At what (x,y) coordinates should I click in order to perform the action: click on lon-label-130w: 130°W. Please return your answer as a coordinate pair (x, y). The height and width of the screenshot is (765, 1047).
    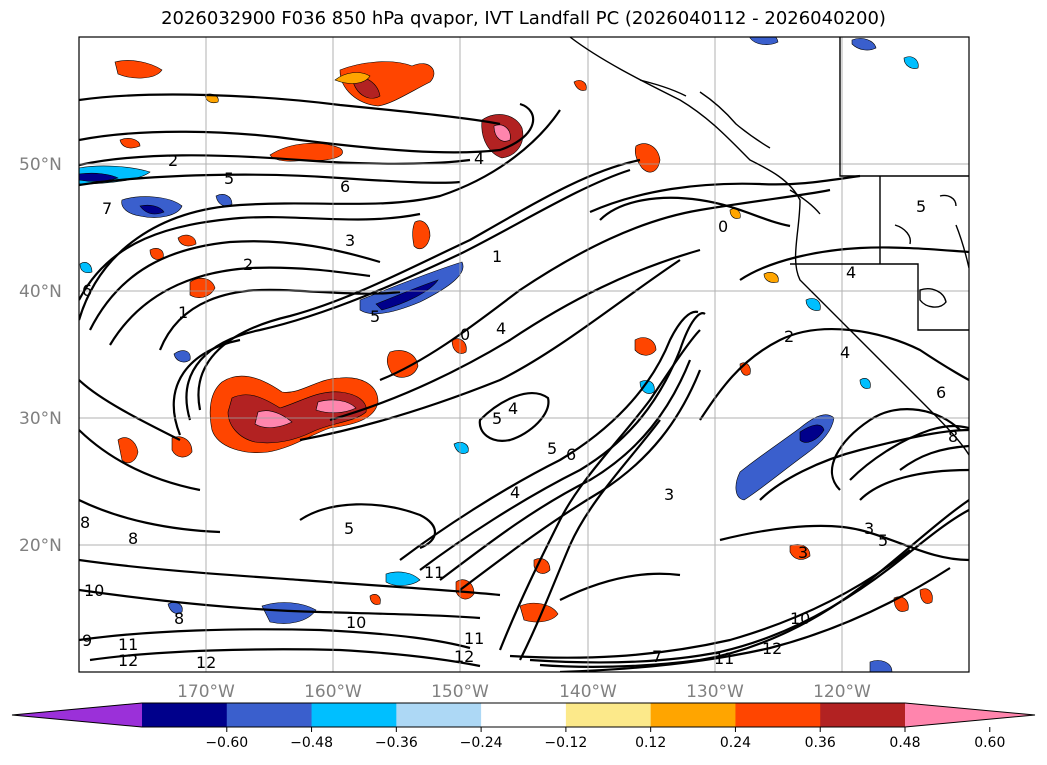
    Looking at the image, I should click on (715, 692).